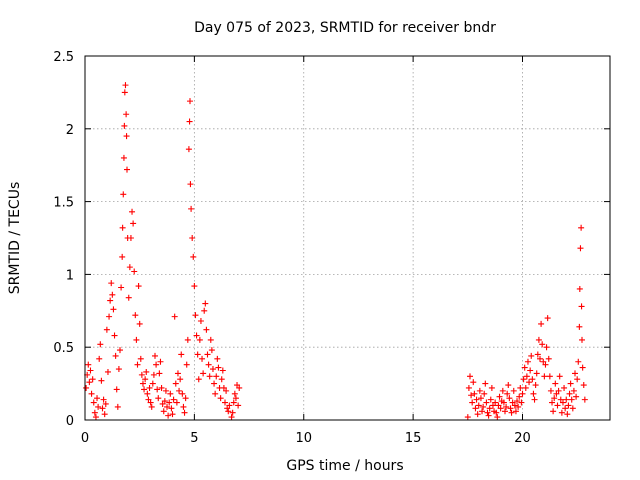  What do you see at coordinates (70, 275) in the screenshot?
I see `y-tick-label: 1` at bounding box center [70, 275].